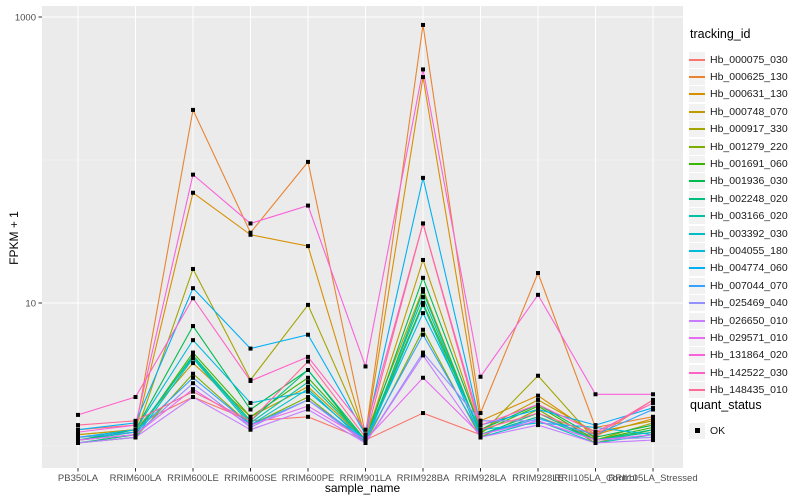  Describe the element at coordinates (423, 478) in the screenshot. I see `x-tick-label: RRIM928BA` at that location.